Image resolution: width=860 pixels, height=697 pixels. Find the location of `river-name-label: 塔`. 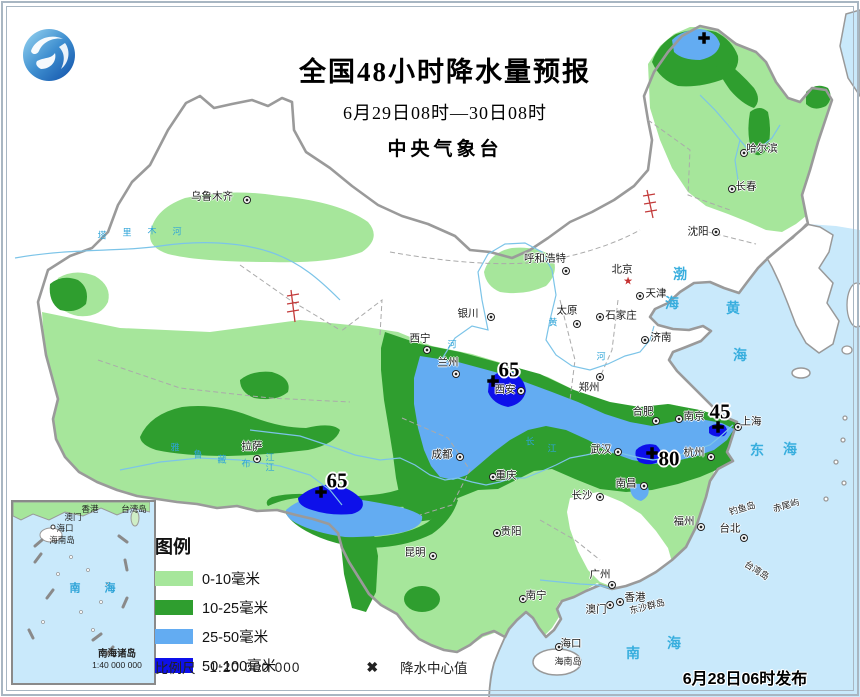

river-name-label: 塔 is located at coordinates (102, 235).